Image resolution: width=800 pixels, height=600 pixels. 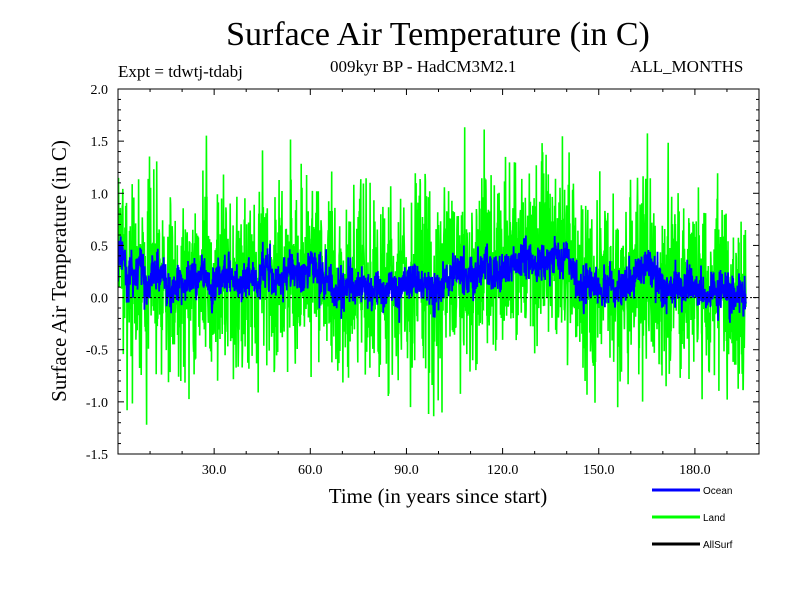 I want to click on x-tick-label: 180.0, so click(x=695, y=470).